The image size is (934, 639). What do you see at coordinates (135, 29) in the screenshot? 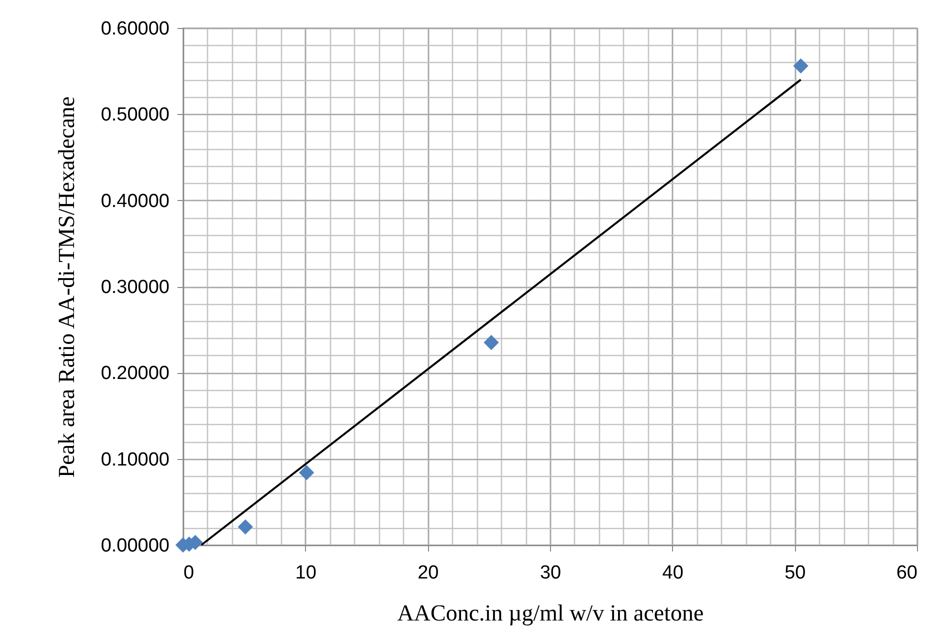
I see `y-tick-label: 0.60000` at bounding box center [135, 29].